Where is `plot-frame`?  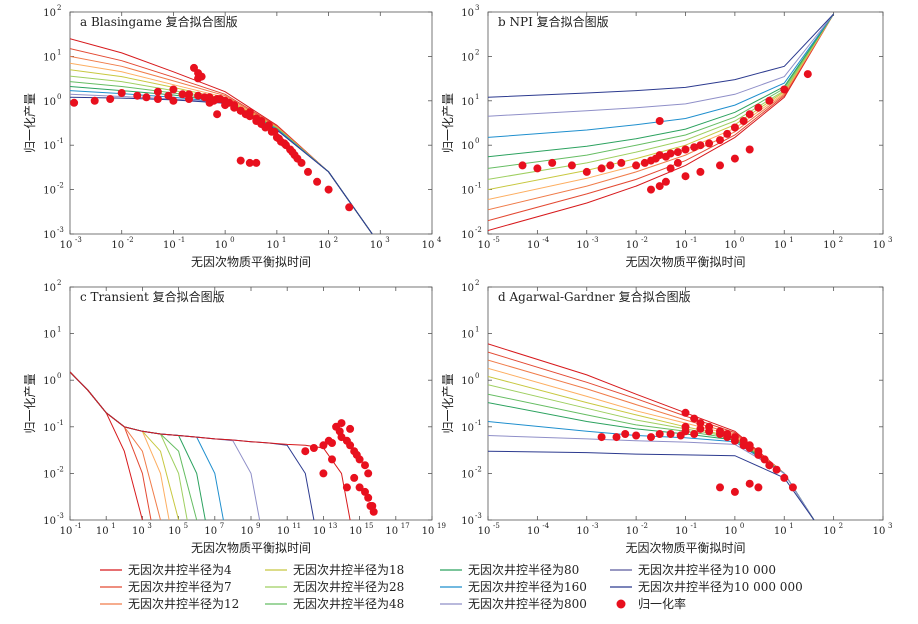 plot-frame is located at coordinates (251, 403).